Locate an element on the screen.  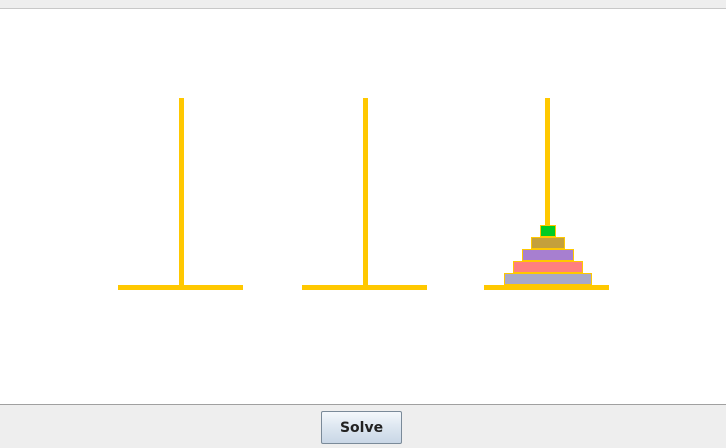
control-panel: Solve is located at coordinates (363, 426).